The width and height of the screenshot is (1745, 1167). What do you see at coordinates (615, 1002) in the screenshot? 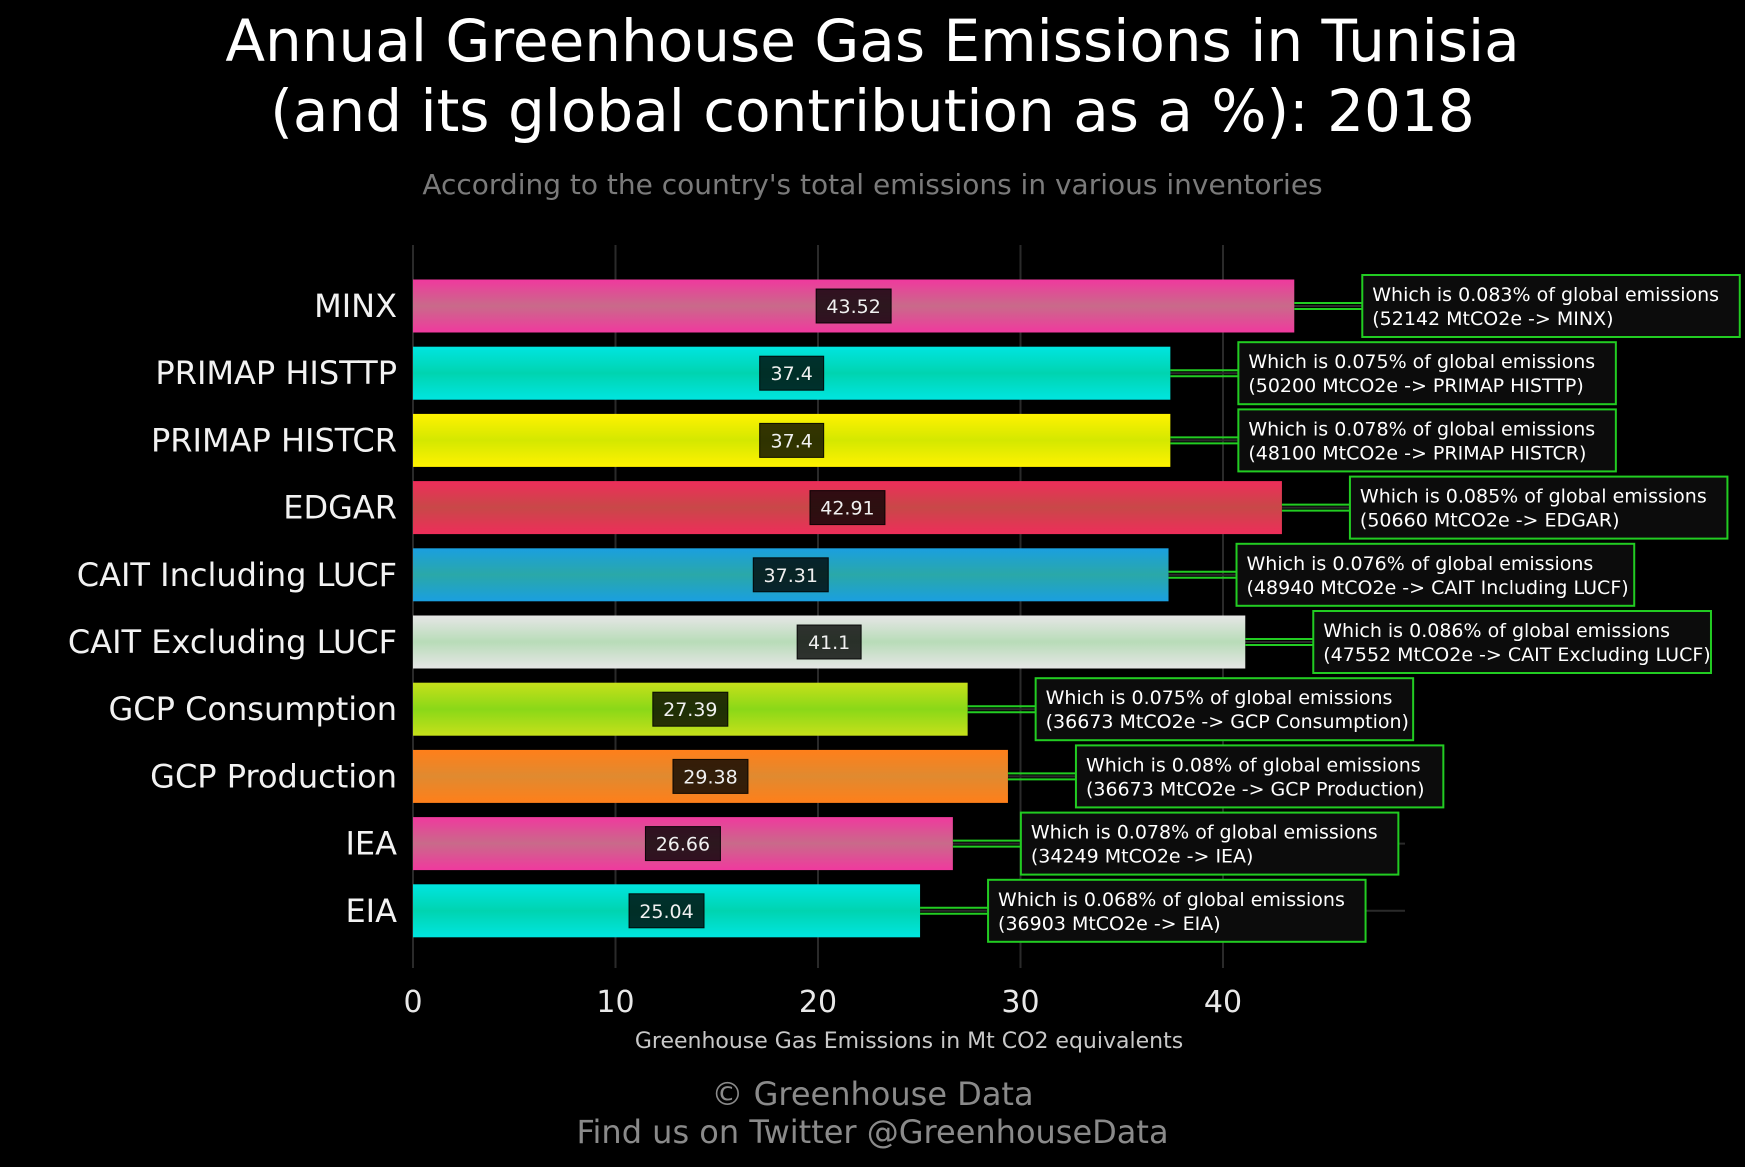
I see `x-tick-label: 10` at bounding box center [615, 1002].